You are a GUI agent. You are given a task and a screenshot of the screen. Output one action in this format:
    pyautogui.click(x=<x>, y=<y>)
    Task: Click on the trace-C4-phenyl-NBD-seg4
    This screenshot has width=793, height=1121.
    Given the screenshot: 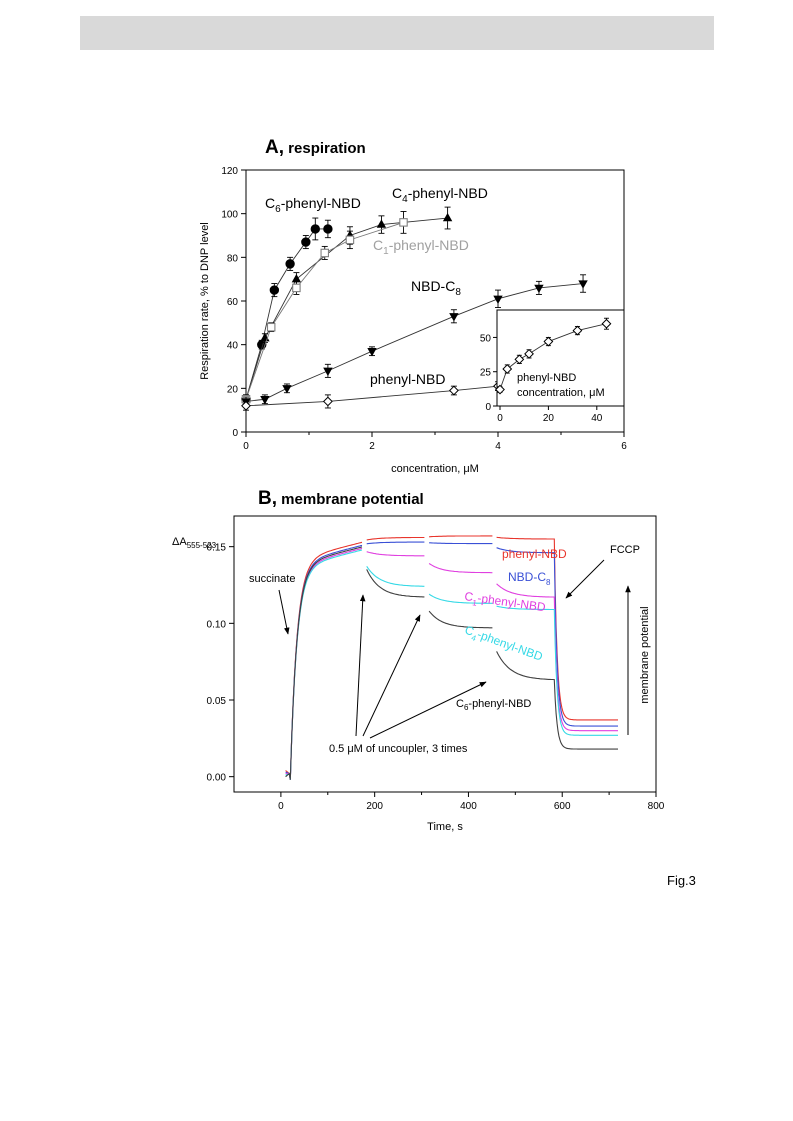 What is the action you would take?
    pyautogui.click(x=557, y=670)
    